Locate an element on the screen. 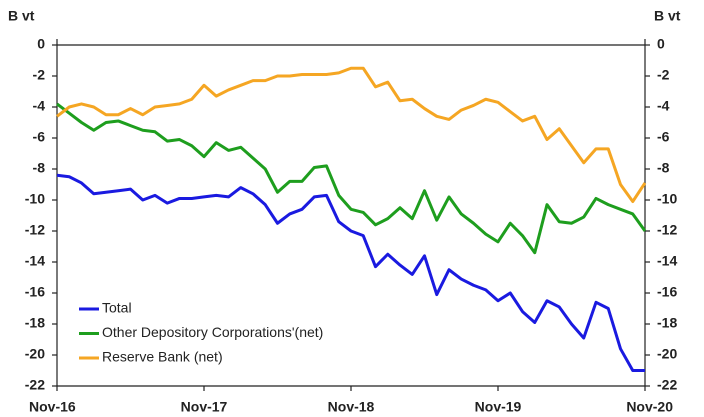  y-axis-label: B vt is located at coordinates (21, 16).